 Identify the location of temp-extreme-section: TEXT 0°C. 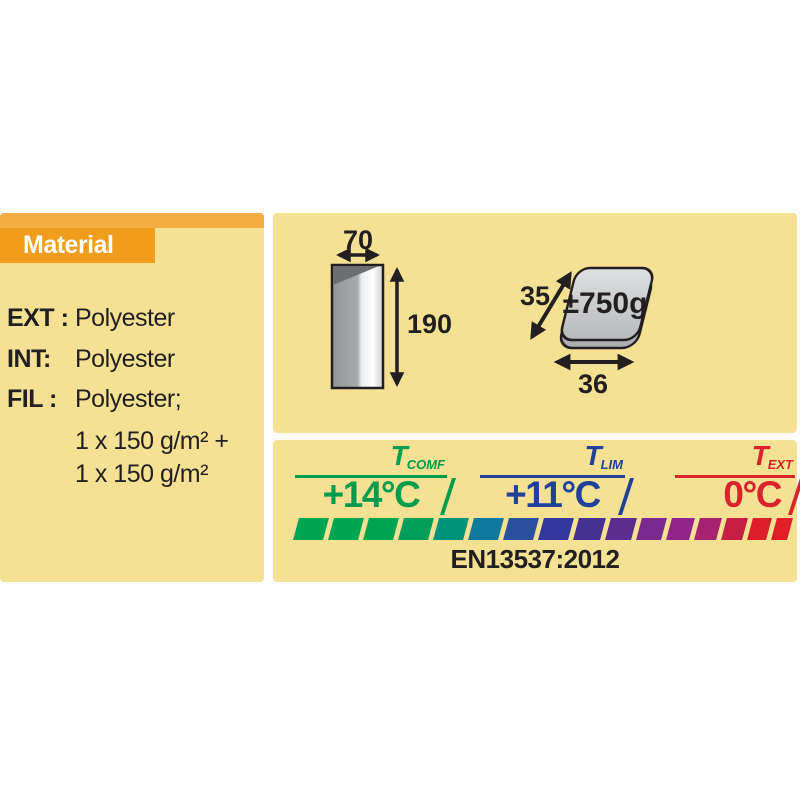
(737, 479).